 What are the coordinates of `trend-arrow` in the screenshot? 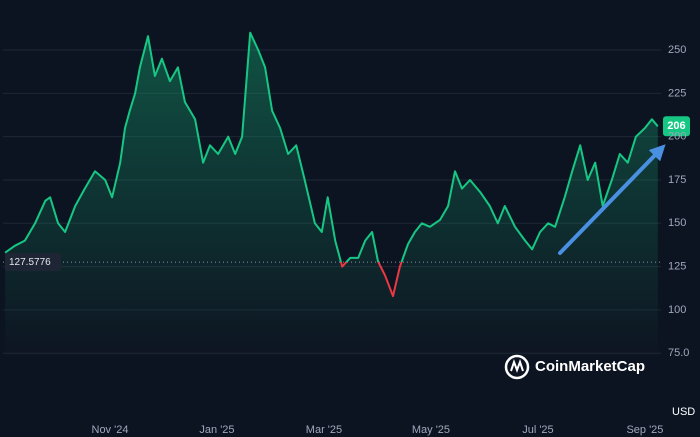 It's located at (612, 199).